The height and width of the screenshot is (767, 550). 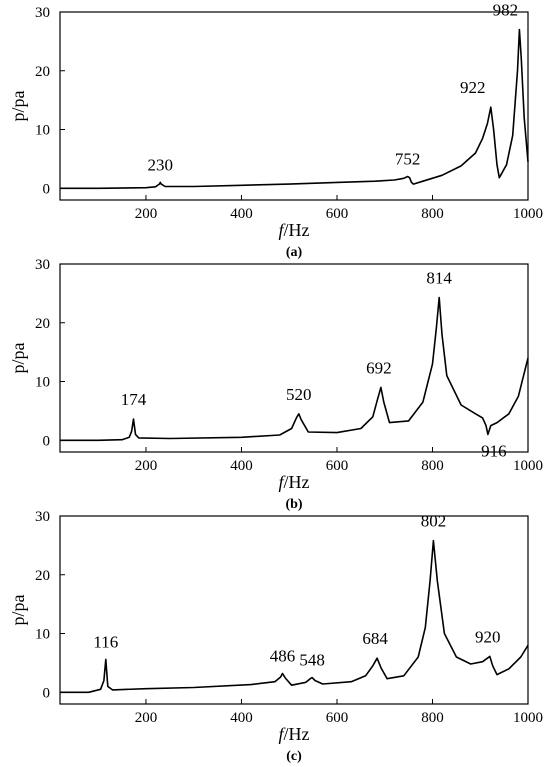 I want to click on peak-label: 692, so click(x=379, y=367).